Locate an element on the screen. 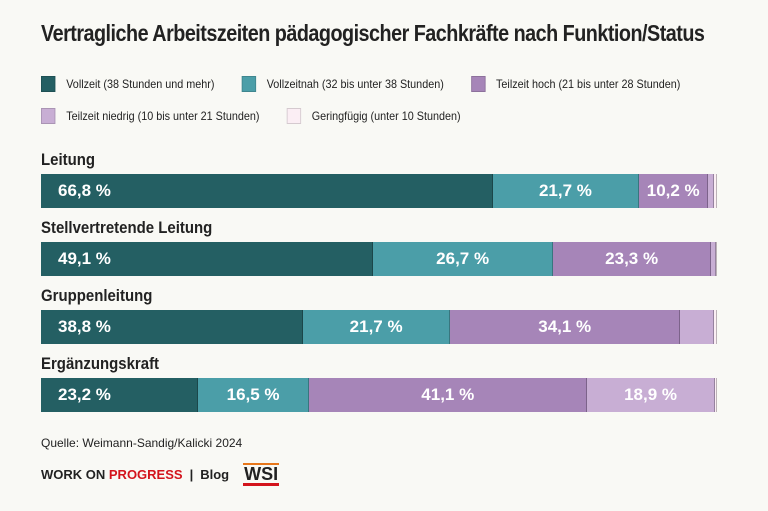 This screenshot has height=511, width=768. legend-item: Vollzeitnah (32 bis unter 38 Stunden) is located at coordinates (342, 84).